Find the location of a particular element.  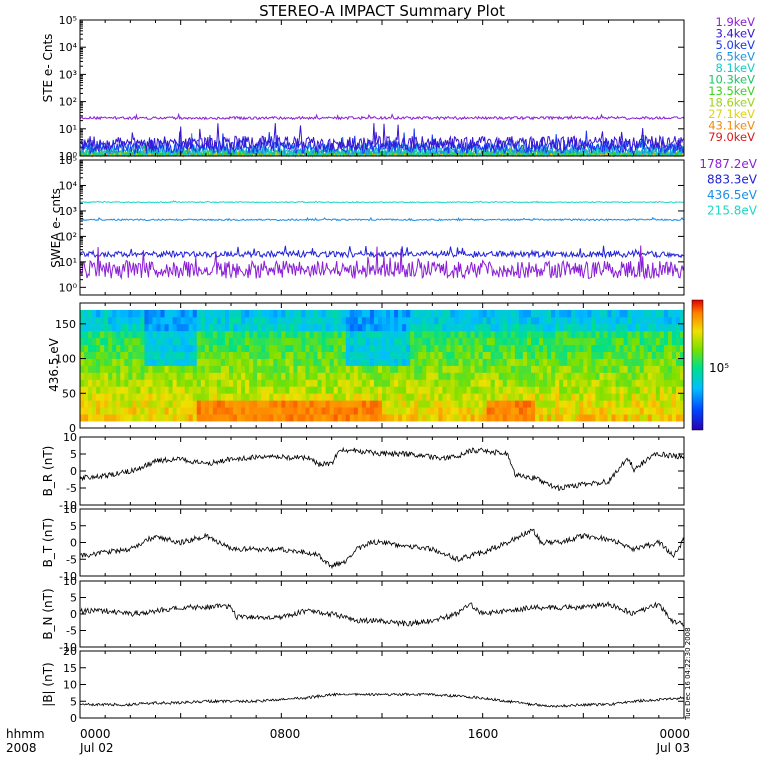

time-tick-label: 0000 is located at coordinates (95, 734).